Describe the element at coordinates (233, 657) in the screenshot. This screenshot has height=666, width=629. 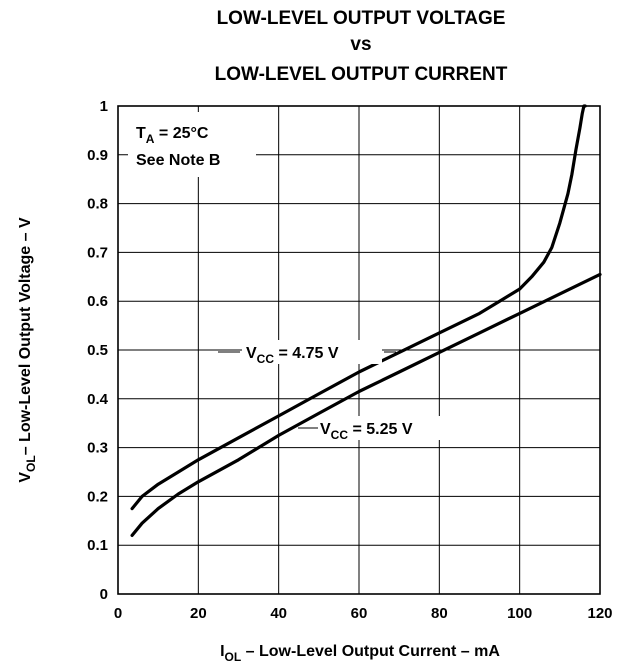
I see `x-axis-label-sub: OL` at that location.